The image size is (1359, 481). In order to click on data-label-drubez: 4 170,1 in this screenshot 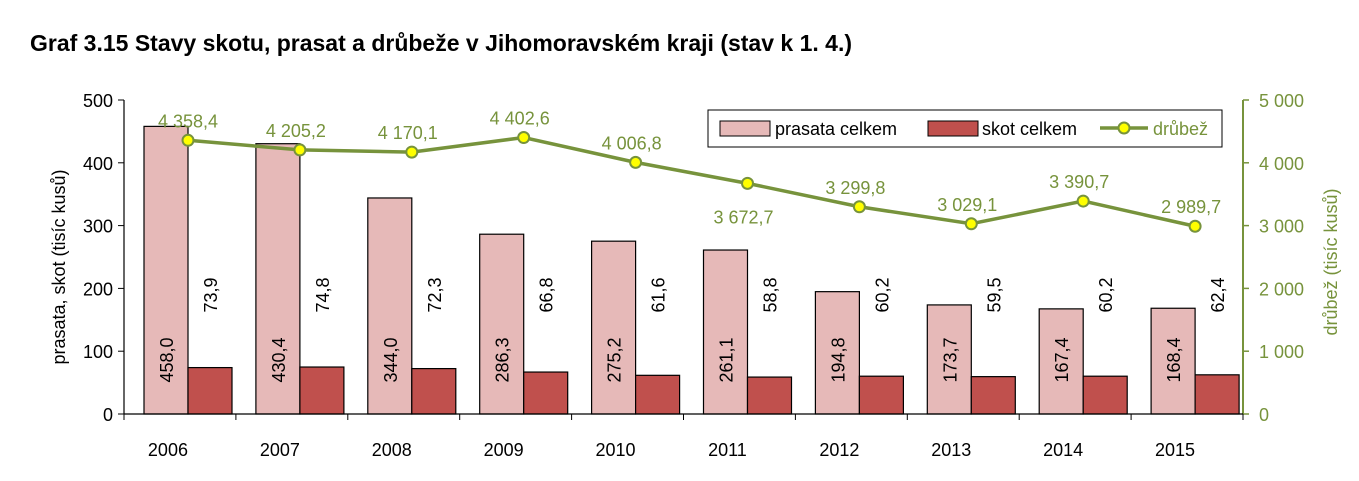, I will do `click(408, 133)`.